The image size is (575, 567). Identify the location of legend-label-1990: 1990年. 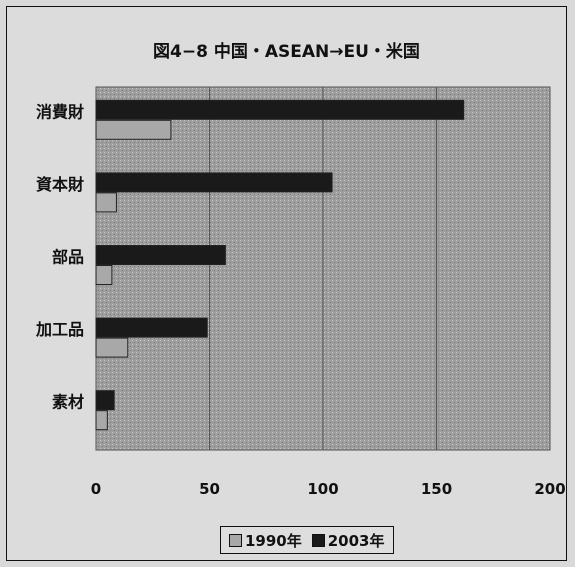
(273, 540).